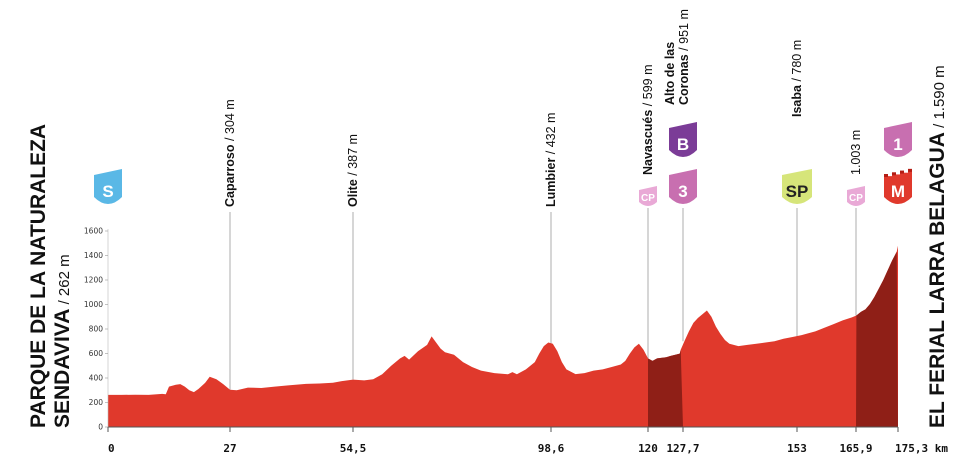  Describe the element at coordinates (96, 329) in the screenshot. I see `y-tick-label: 800` at that location.